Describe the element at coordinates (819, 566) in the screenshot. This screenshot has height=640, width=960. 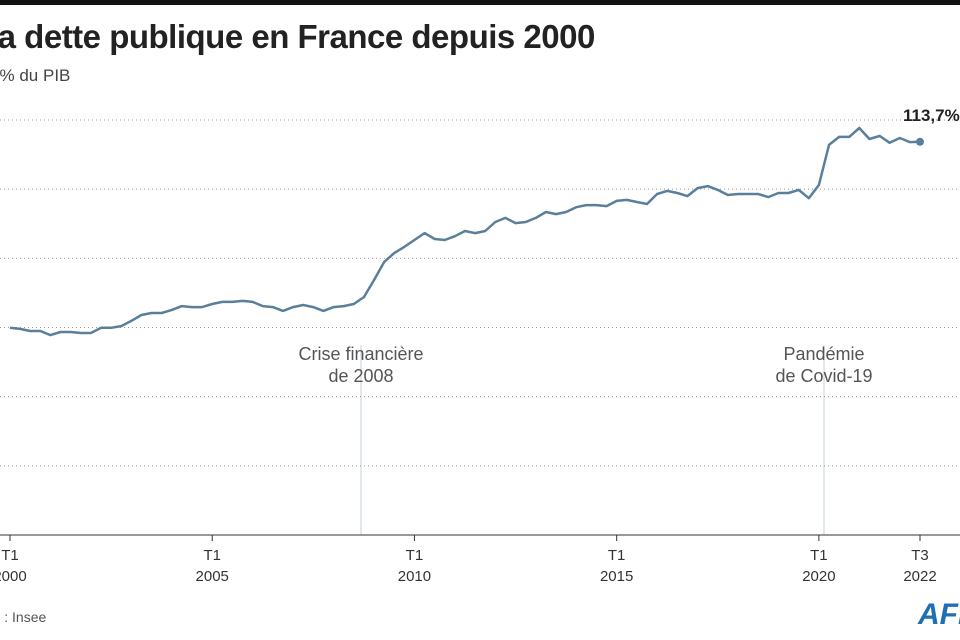
I see `x-tick-label: T1 2020` at that location.